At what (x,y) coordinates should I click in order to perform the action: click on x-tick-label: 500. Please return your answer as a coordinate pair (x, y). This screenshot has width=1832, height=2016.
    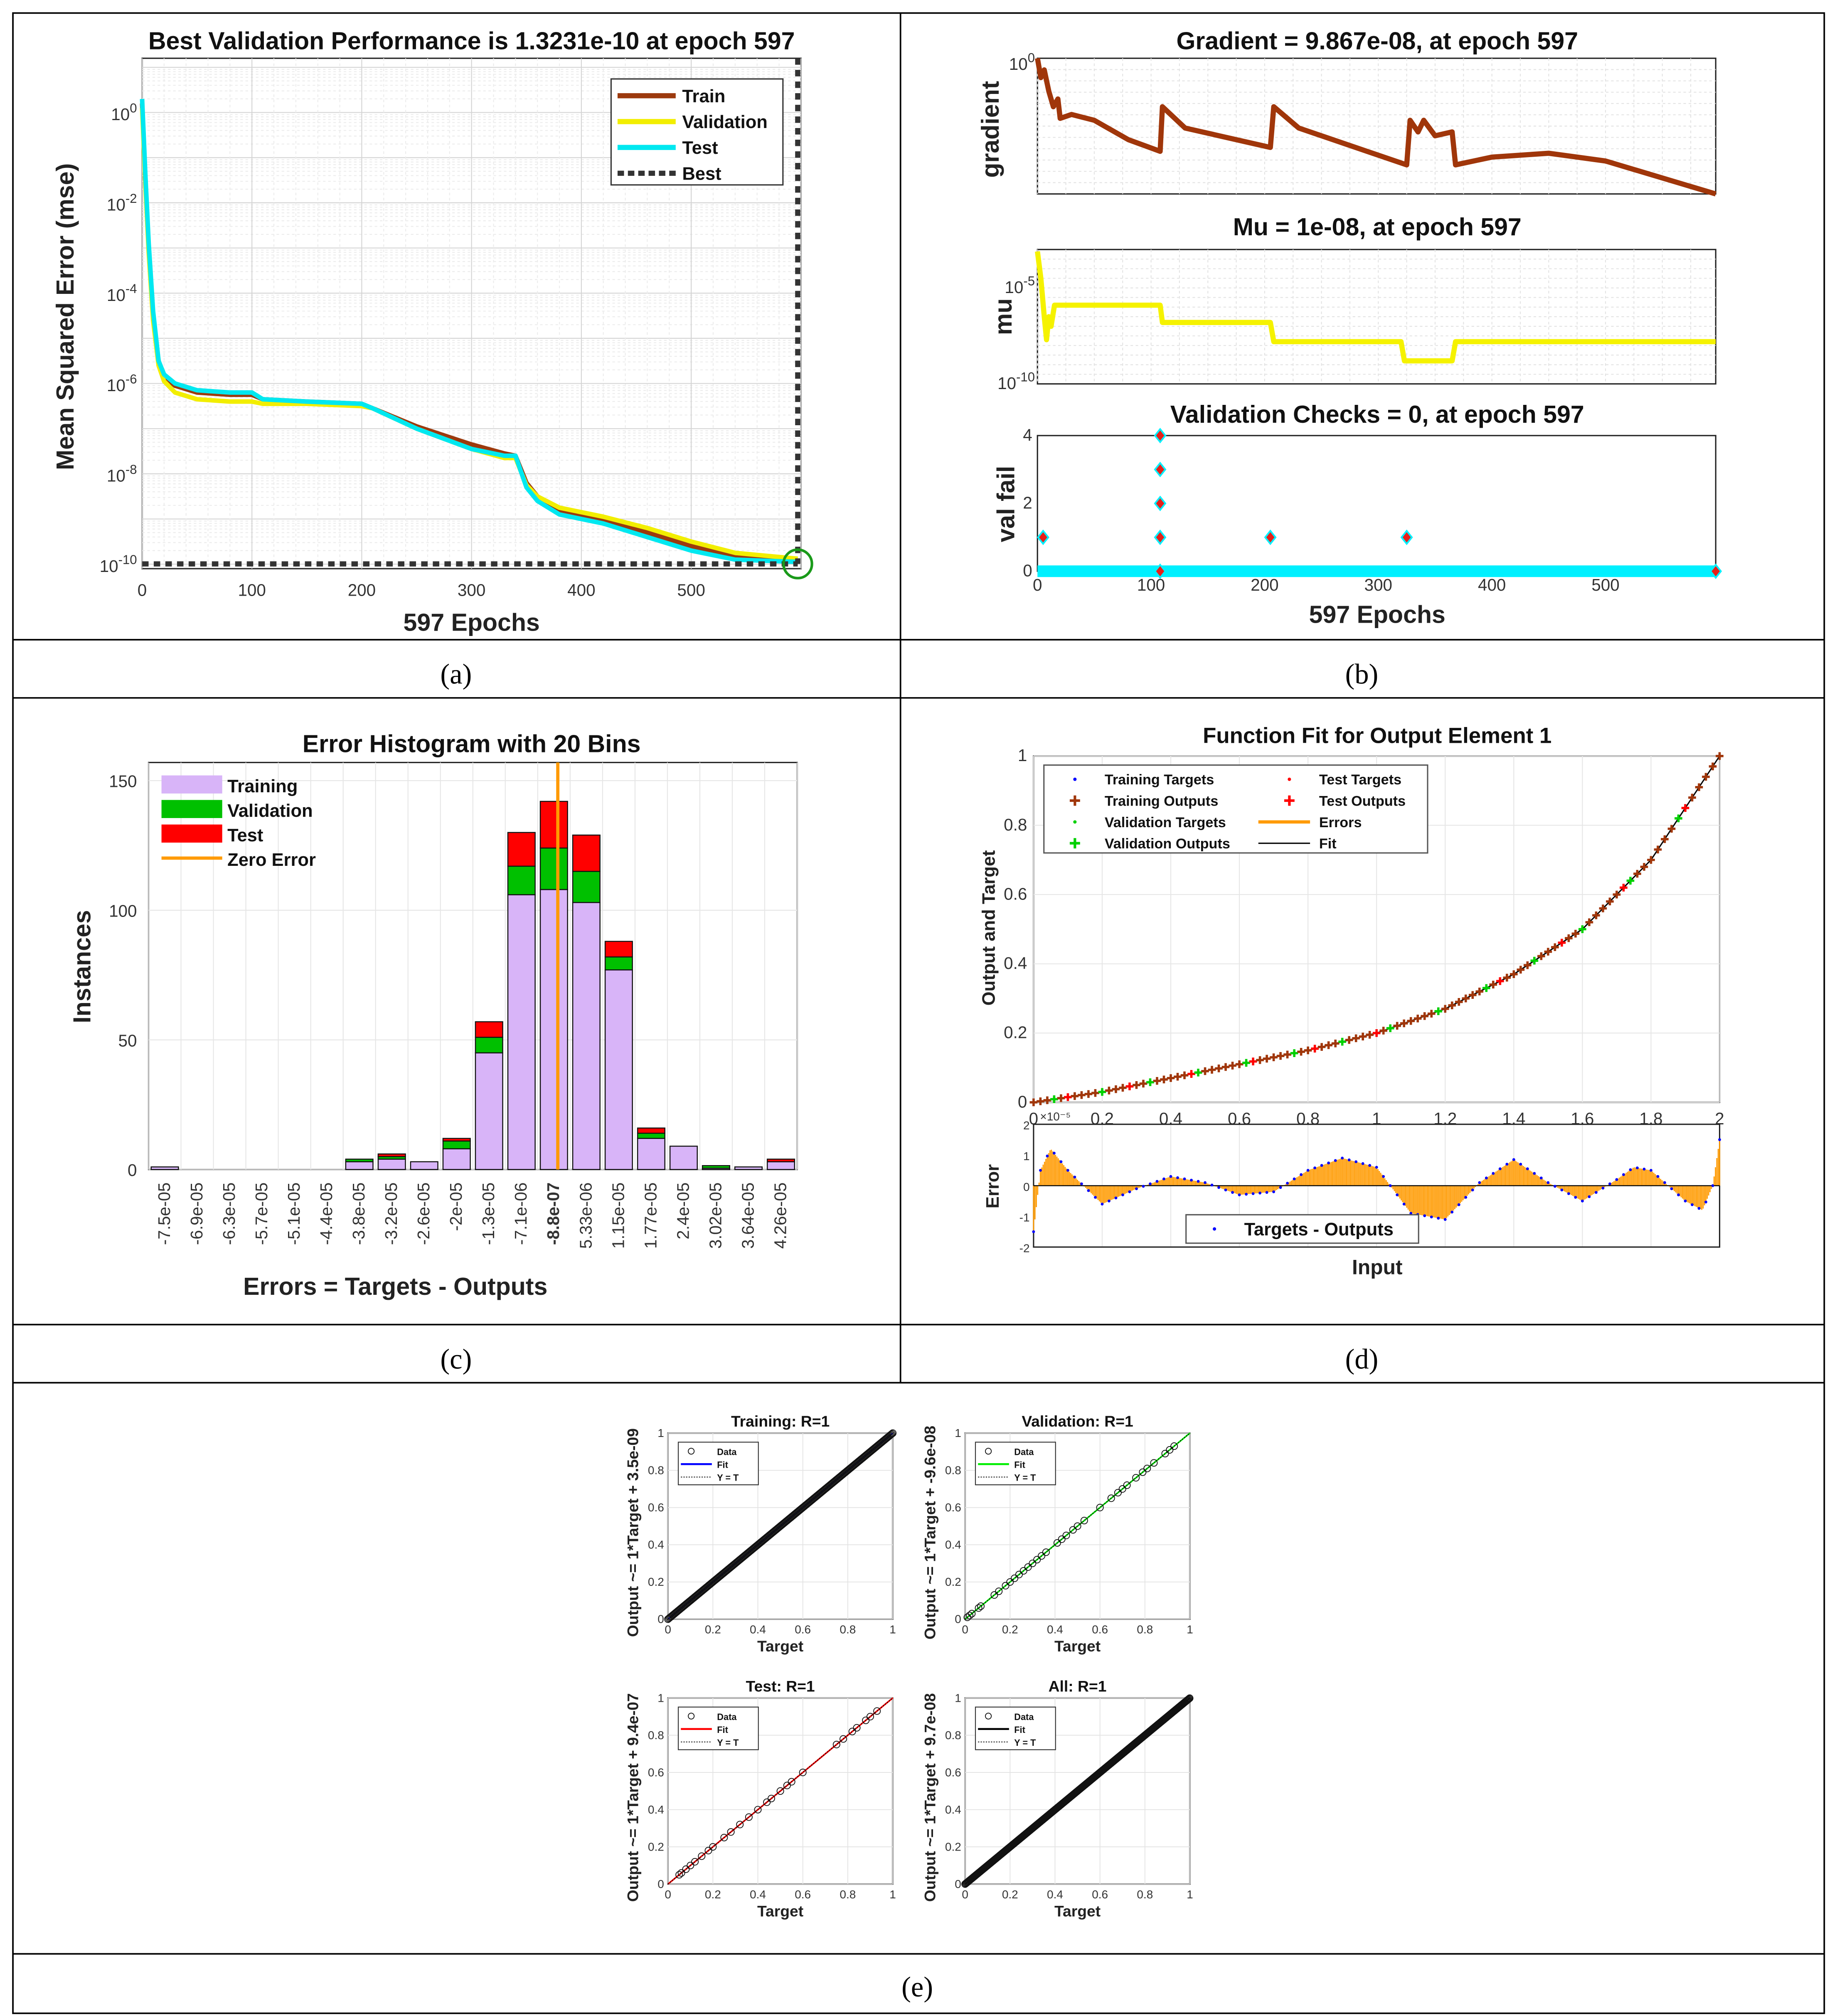
    Looking at the image, I should click on (691, 590).